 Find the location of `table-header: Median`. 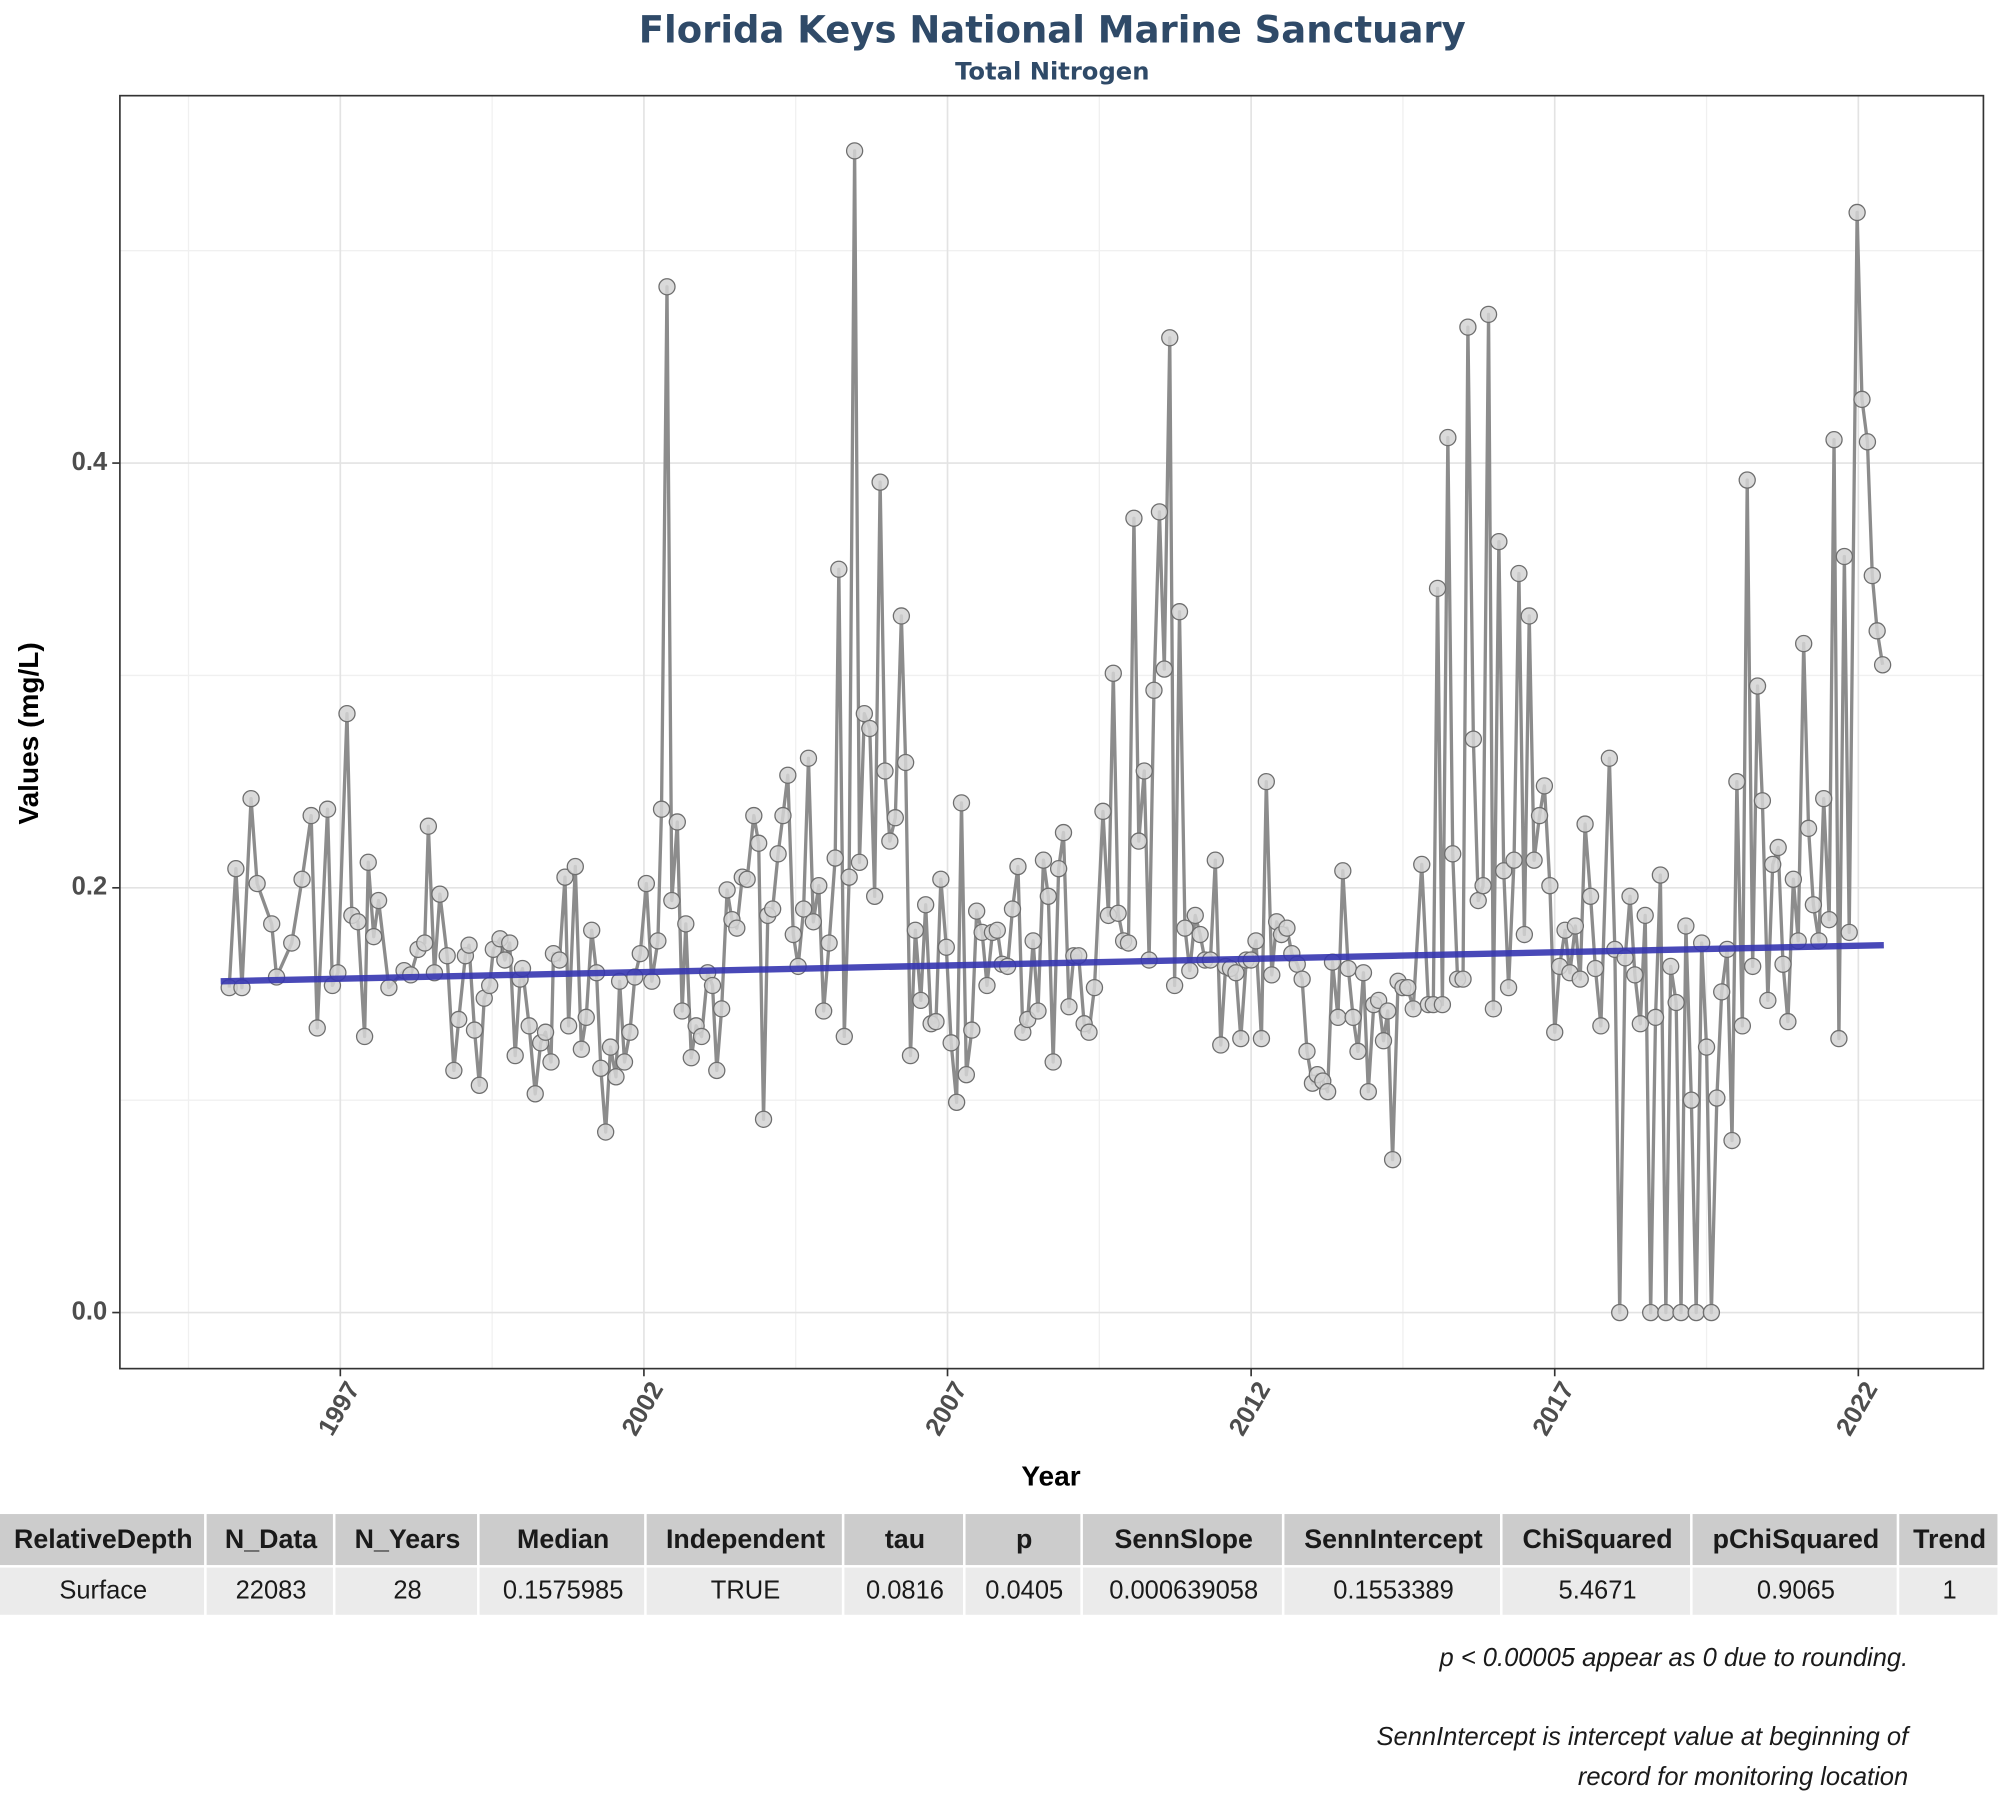

table-header: Median is located at coordinates (563, 1539).